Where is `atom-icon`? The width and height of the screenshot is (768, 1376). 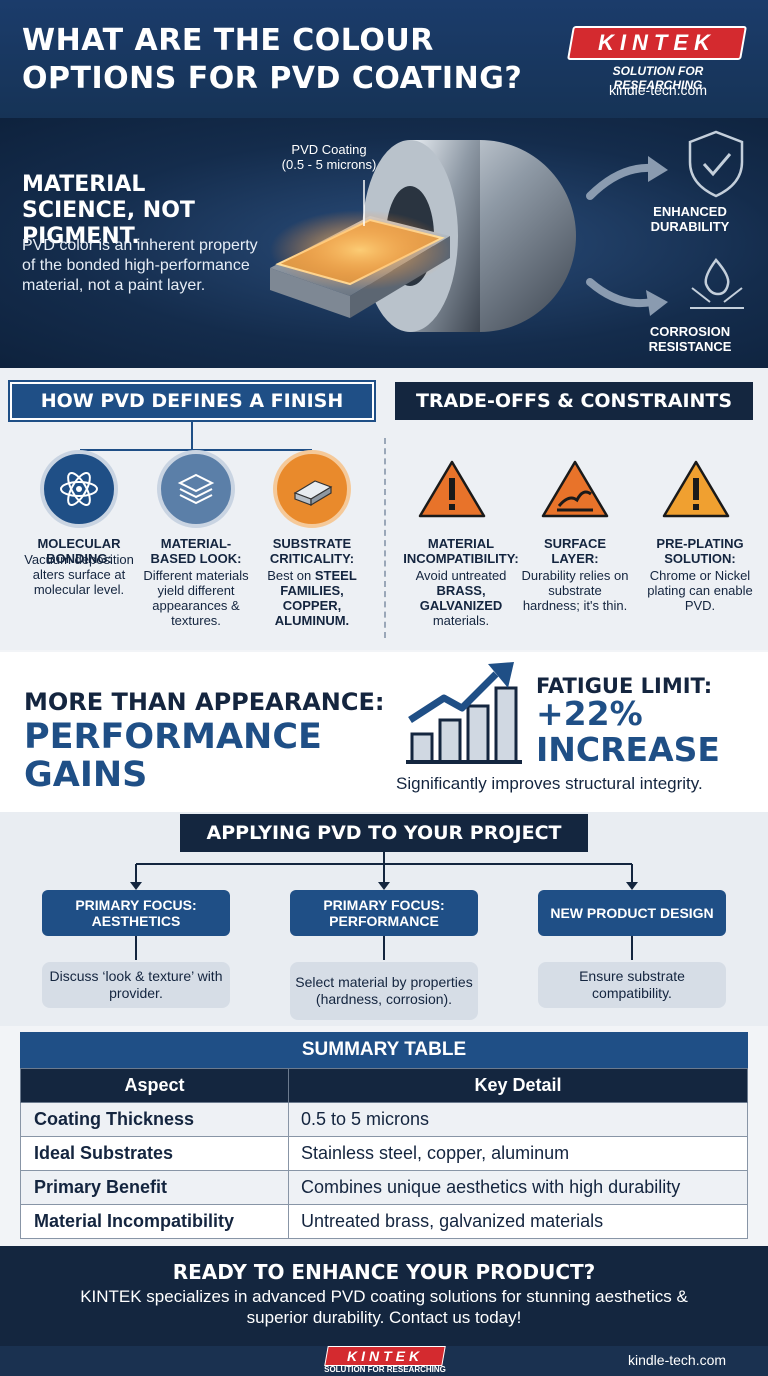 atom-icon is located at coordinates (79, 489).